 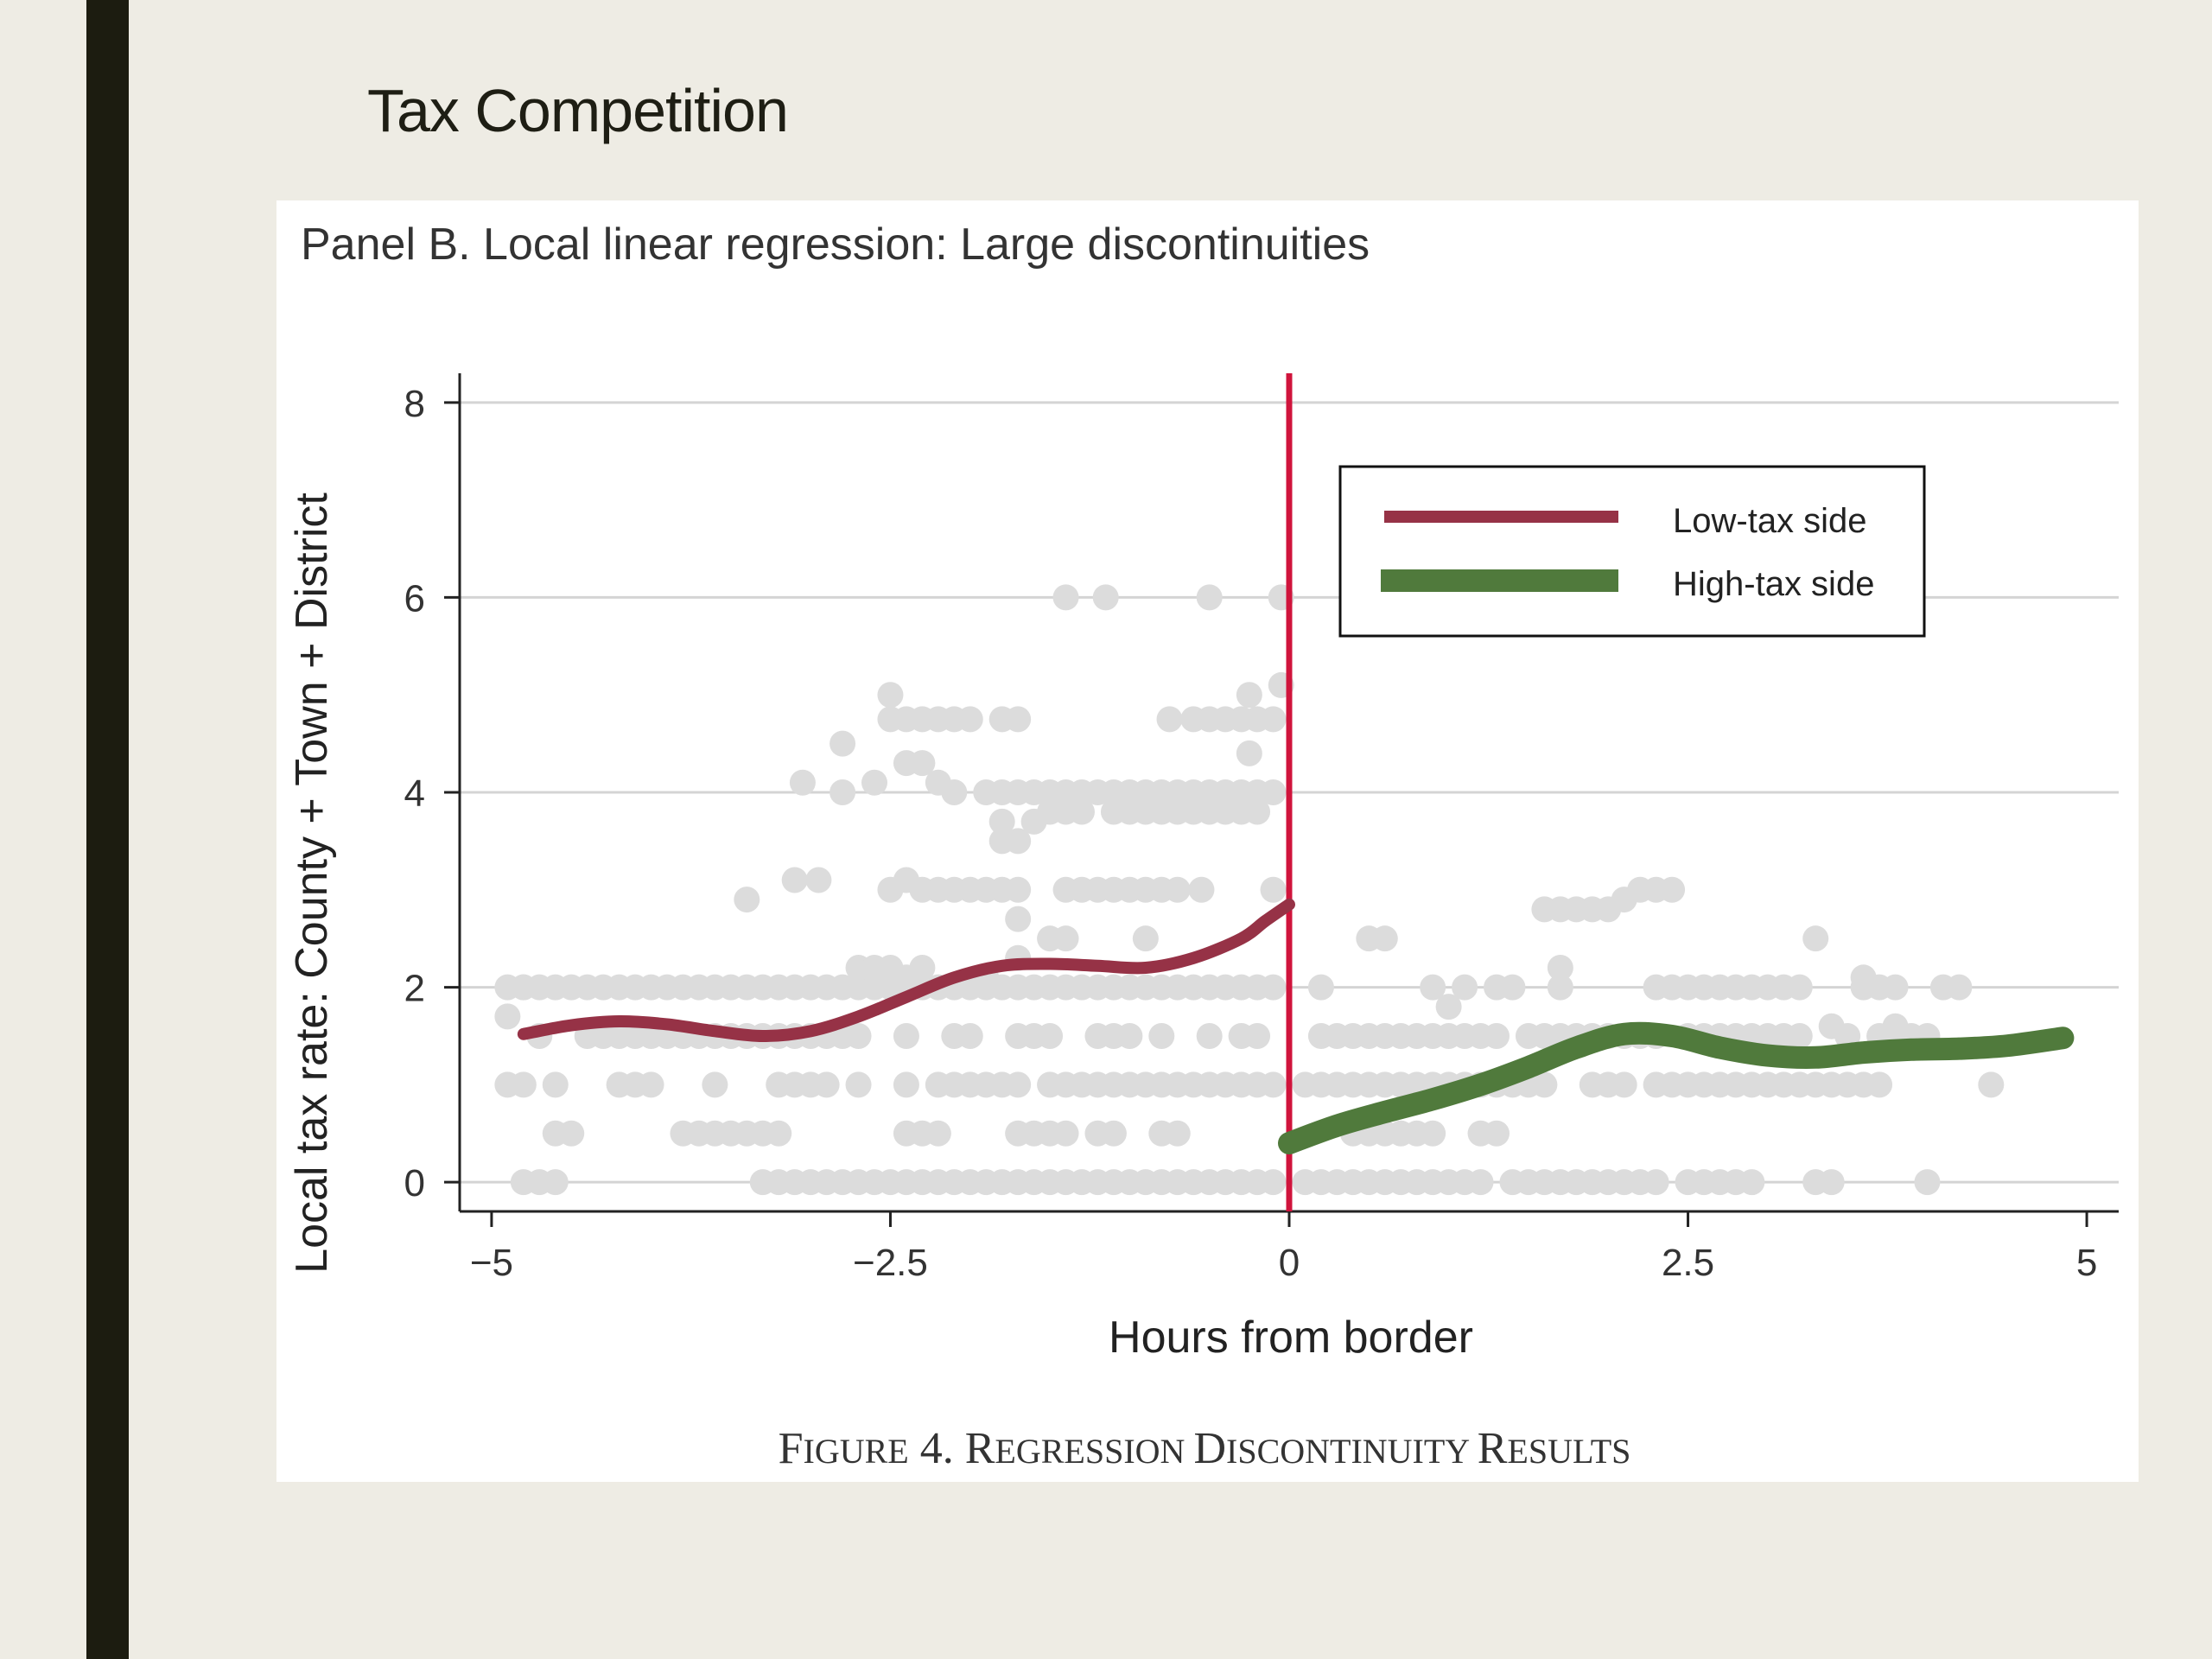 What do you see at coordinates (906, 970) in the screenshot?
I see `low-tax-fit-line` at bounding box center [906, 970].